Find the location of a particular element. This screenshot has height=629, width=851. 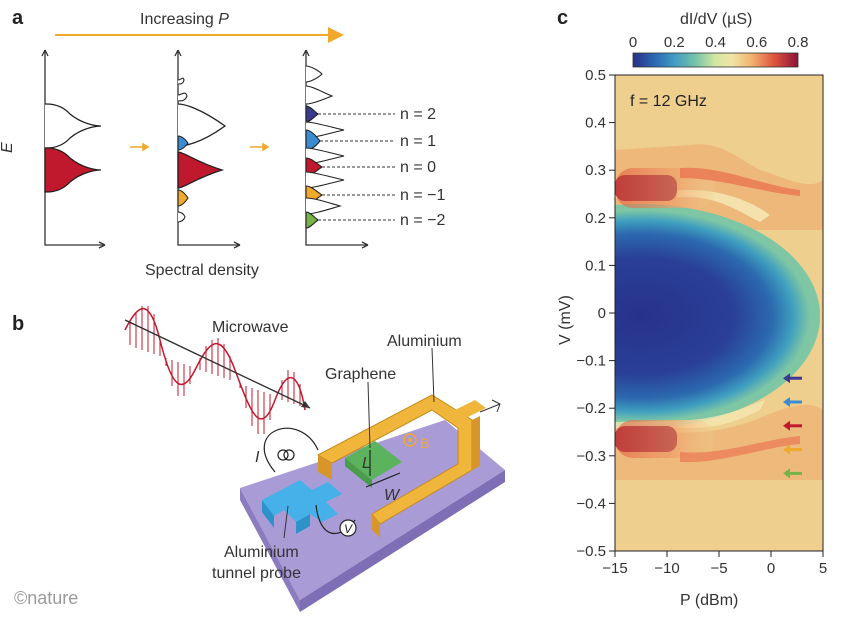

colorbar-label: dI/dV (µS) is located at coordinates (716, 19).